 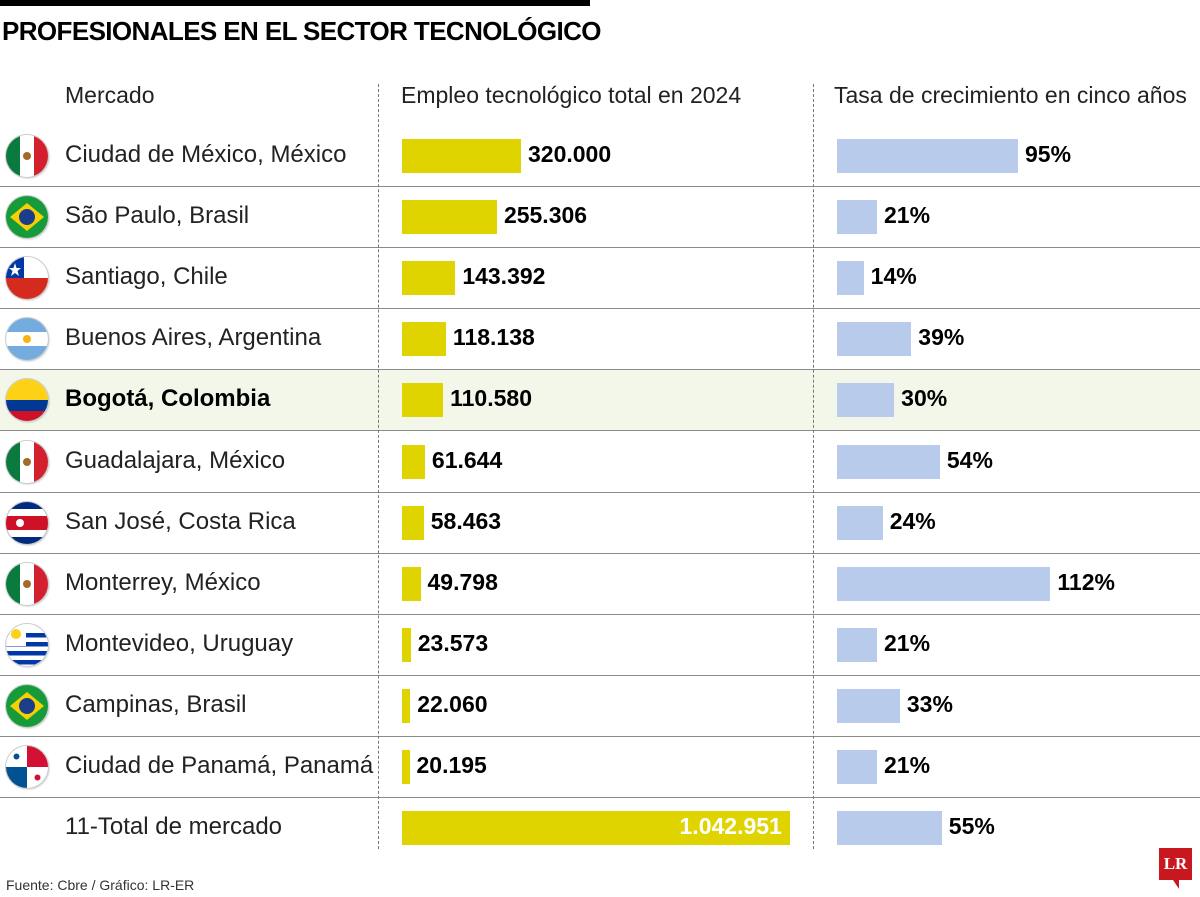 I want to click on employment-value: 118.138, so click(x=493, y=337).